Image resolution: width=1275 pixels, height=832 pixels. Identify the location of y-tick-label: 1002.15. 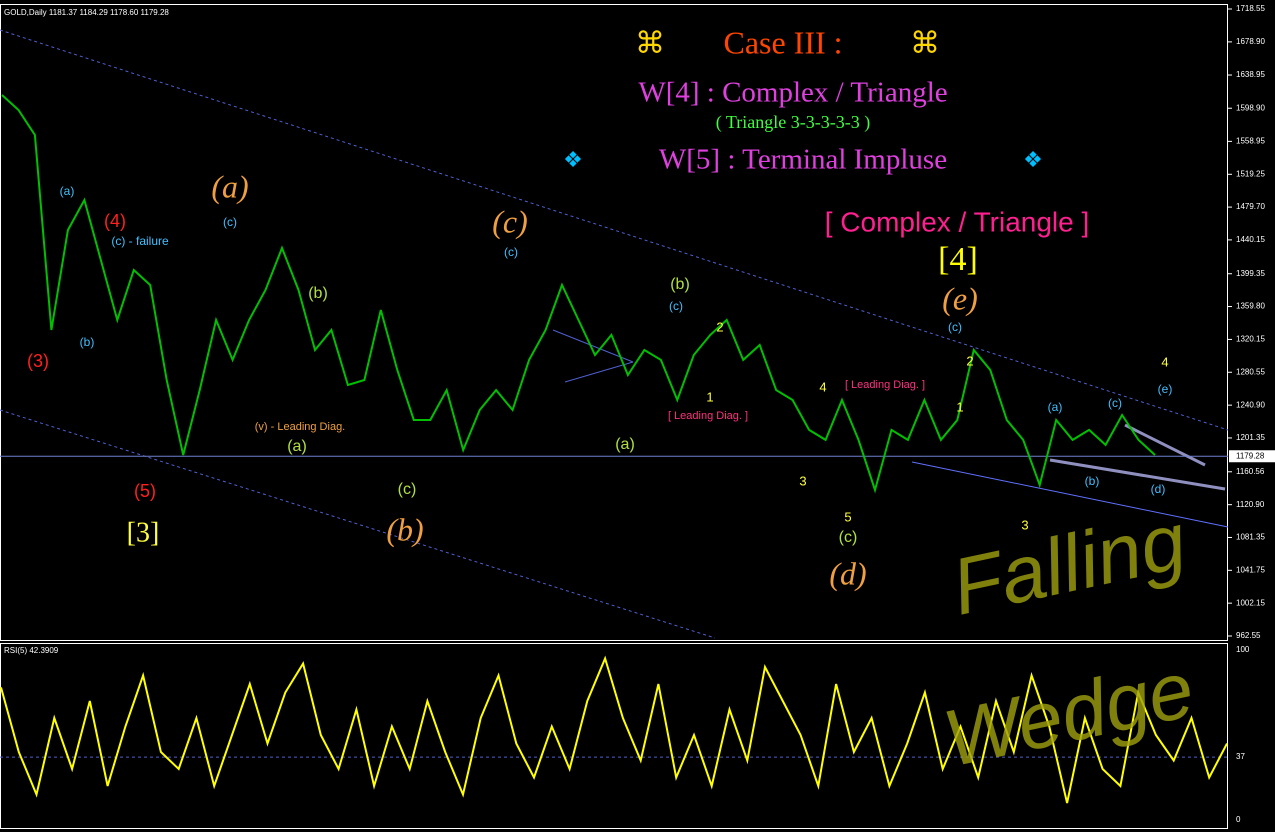
(1250, 602).